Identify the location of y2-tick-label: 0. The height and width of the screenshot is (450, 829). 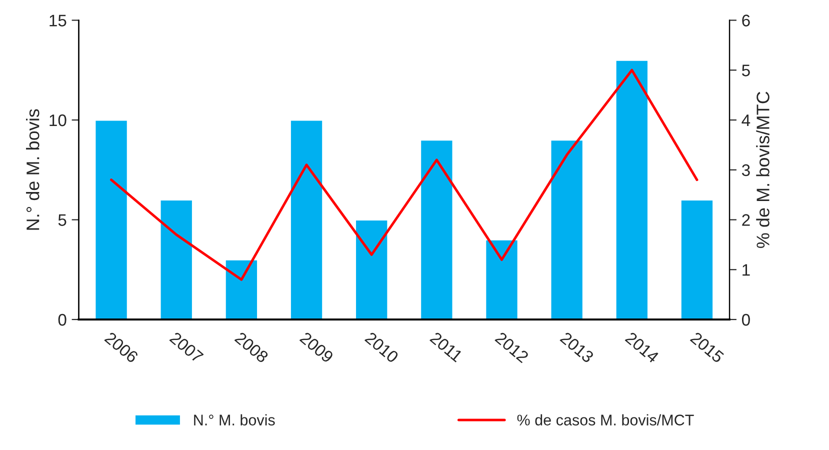
(746, 320).